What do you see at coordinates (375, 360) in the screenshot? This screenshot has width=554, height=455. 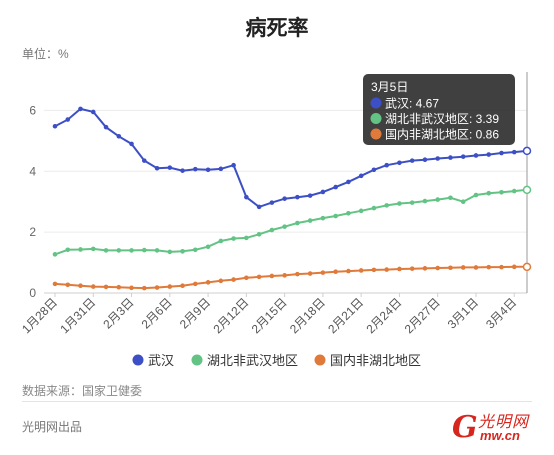 I see `legend-label: 国内非湖北地区` at bounding box center [375, 360].